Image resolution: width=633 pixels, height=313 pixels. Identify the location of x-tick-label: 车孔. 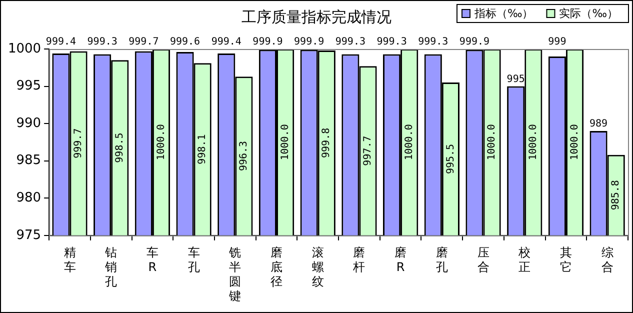
(194, 260).